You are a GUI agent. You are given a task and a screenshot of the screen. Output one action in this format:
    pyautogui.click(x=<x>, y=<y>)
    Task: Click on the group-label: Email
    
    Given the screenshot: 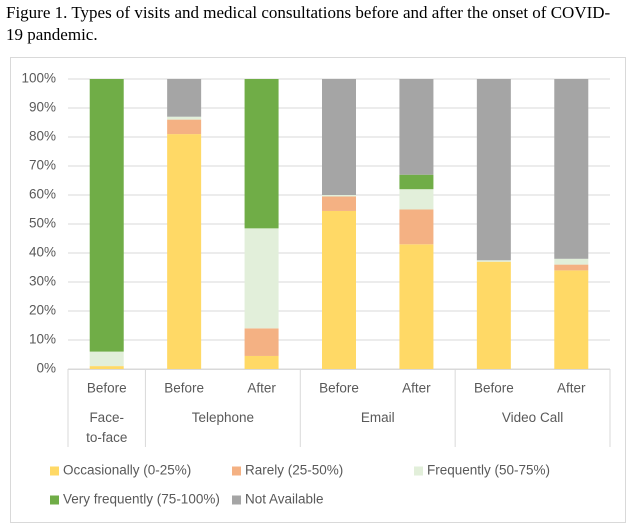 What is the action you would take?
    pyautogui.click(x=377, y=417)
    